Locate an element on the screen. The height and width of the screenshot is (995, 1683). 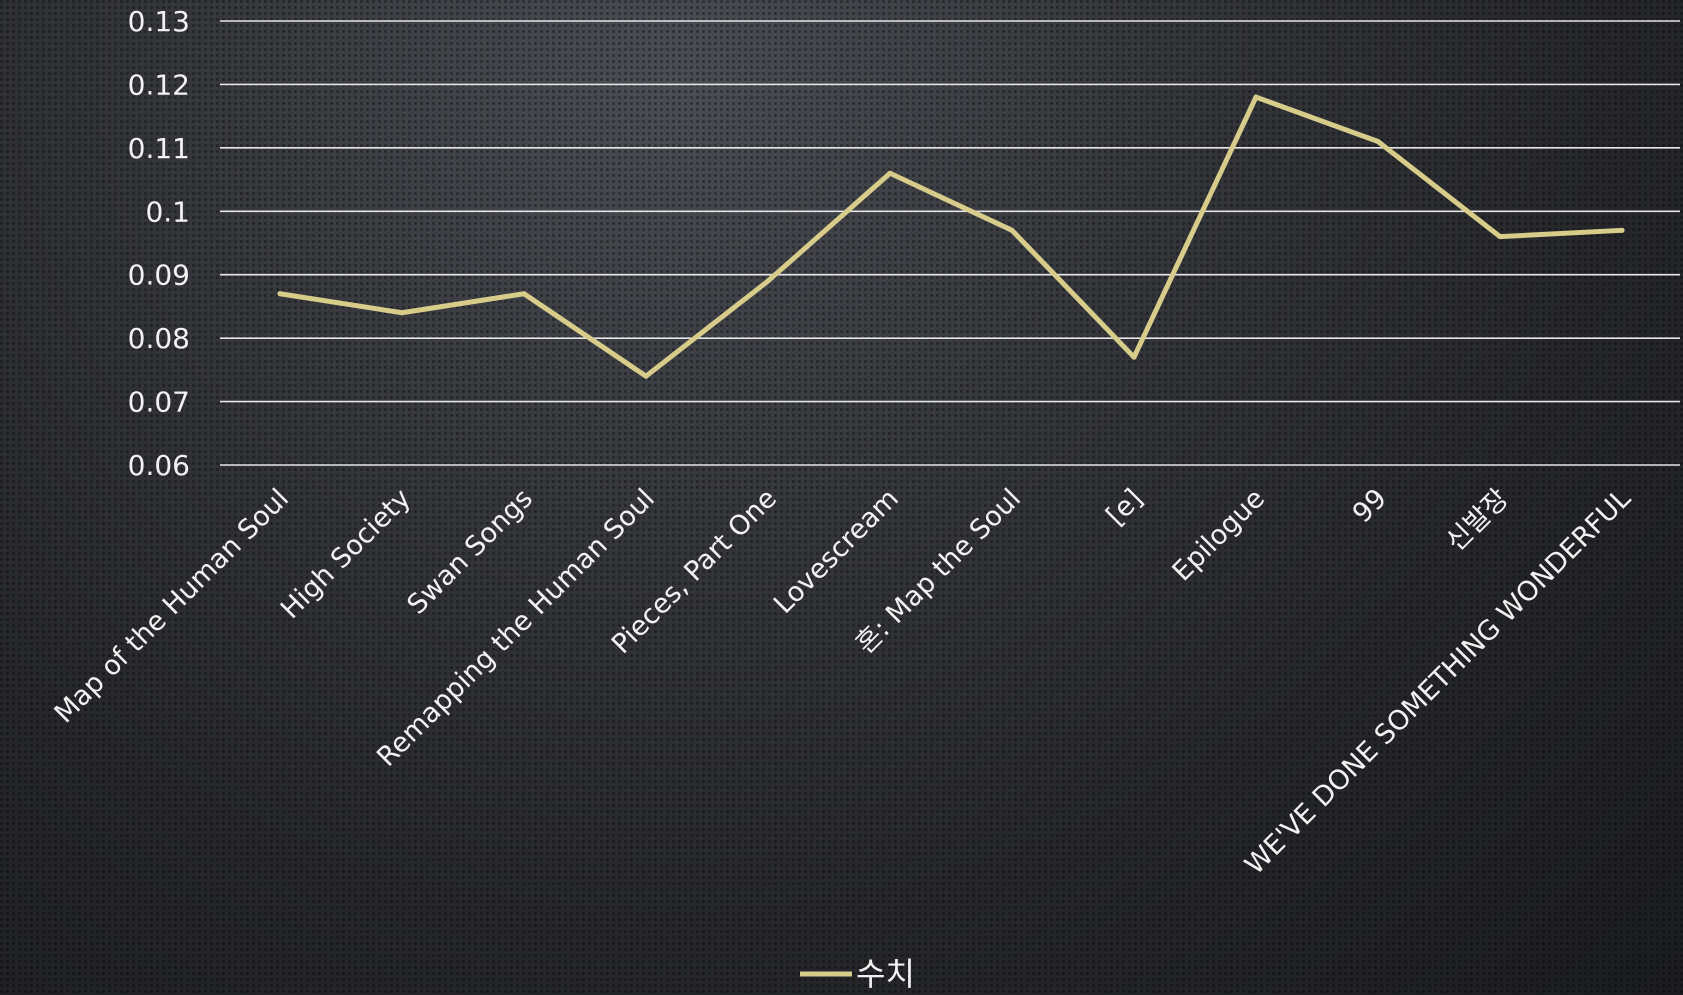
legend: 수치 is located at coordinates (857, 974).